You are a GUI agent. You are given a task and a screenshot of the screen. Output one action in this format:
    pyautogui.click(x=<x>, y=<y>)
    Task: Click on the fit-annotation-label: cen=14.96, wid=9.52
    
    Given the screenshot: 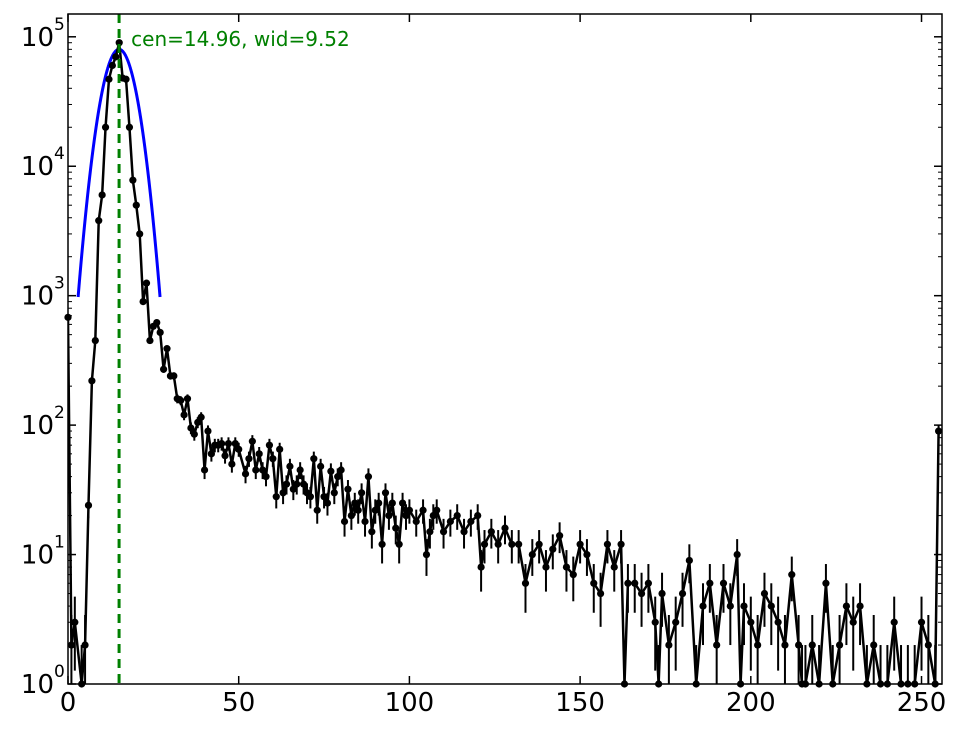 What is the action you would take?
    pyautogui.click(x=240, y=39)
    